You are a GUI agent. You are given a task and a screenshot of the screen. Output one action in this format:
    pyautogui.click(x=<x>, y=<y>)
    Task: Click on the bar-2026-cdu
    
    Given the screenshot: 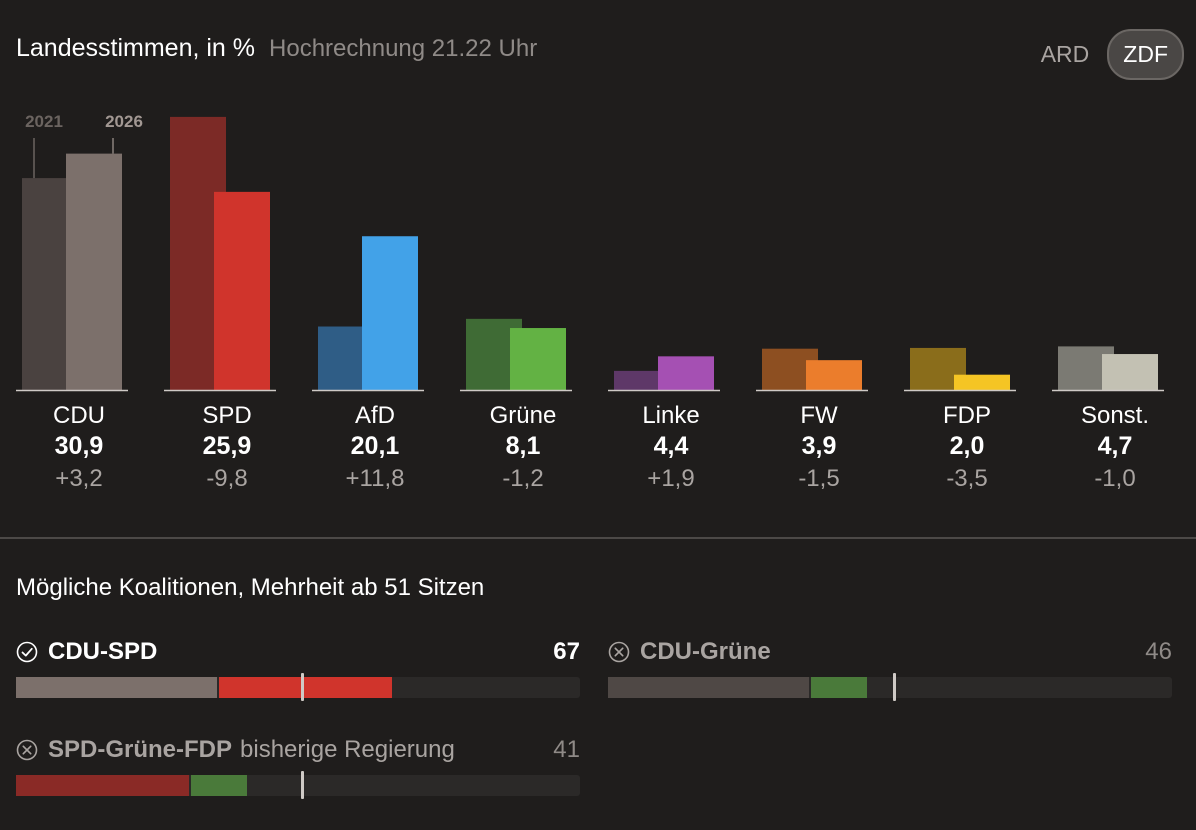 What is the action you would take?
    pyautogui.click(x=94, y=271)
    